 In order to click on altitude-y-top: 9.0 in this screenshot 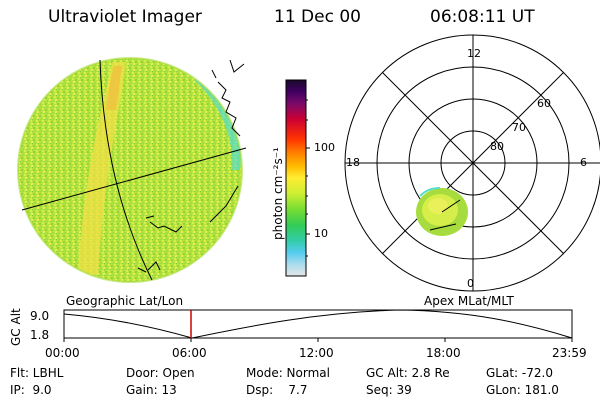, I will do `click(40, 316)`.